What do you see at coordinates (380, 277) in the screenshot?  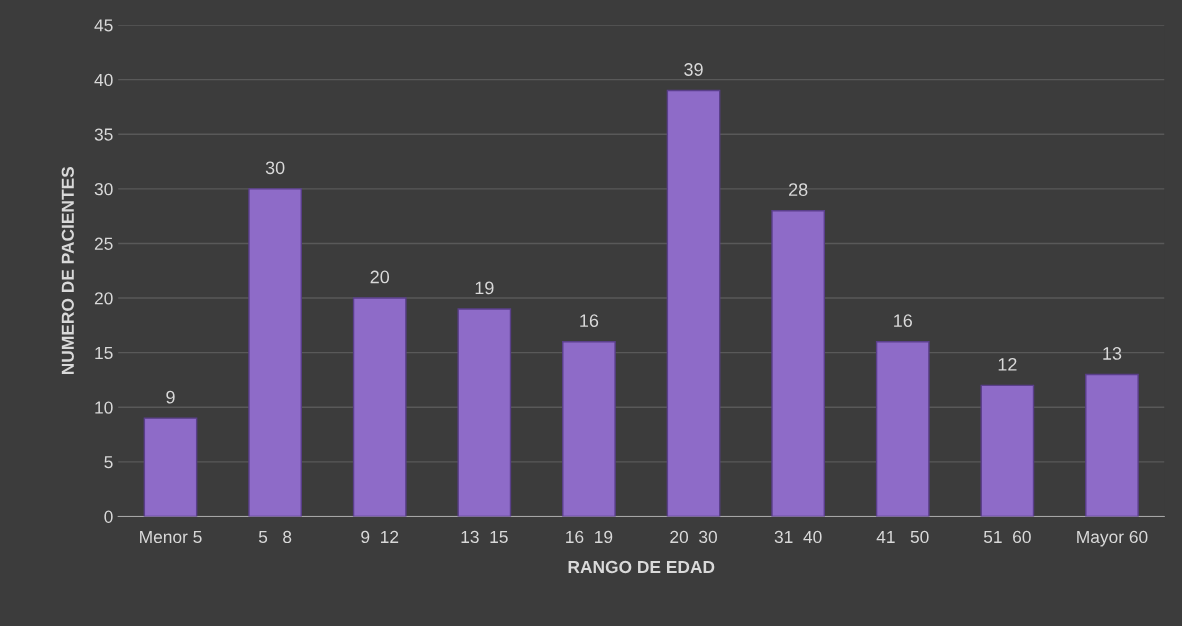 I see `data-label: 20` at bounding box center [380, 277].